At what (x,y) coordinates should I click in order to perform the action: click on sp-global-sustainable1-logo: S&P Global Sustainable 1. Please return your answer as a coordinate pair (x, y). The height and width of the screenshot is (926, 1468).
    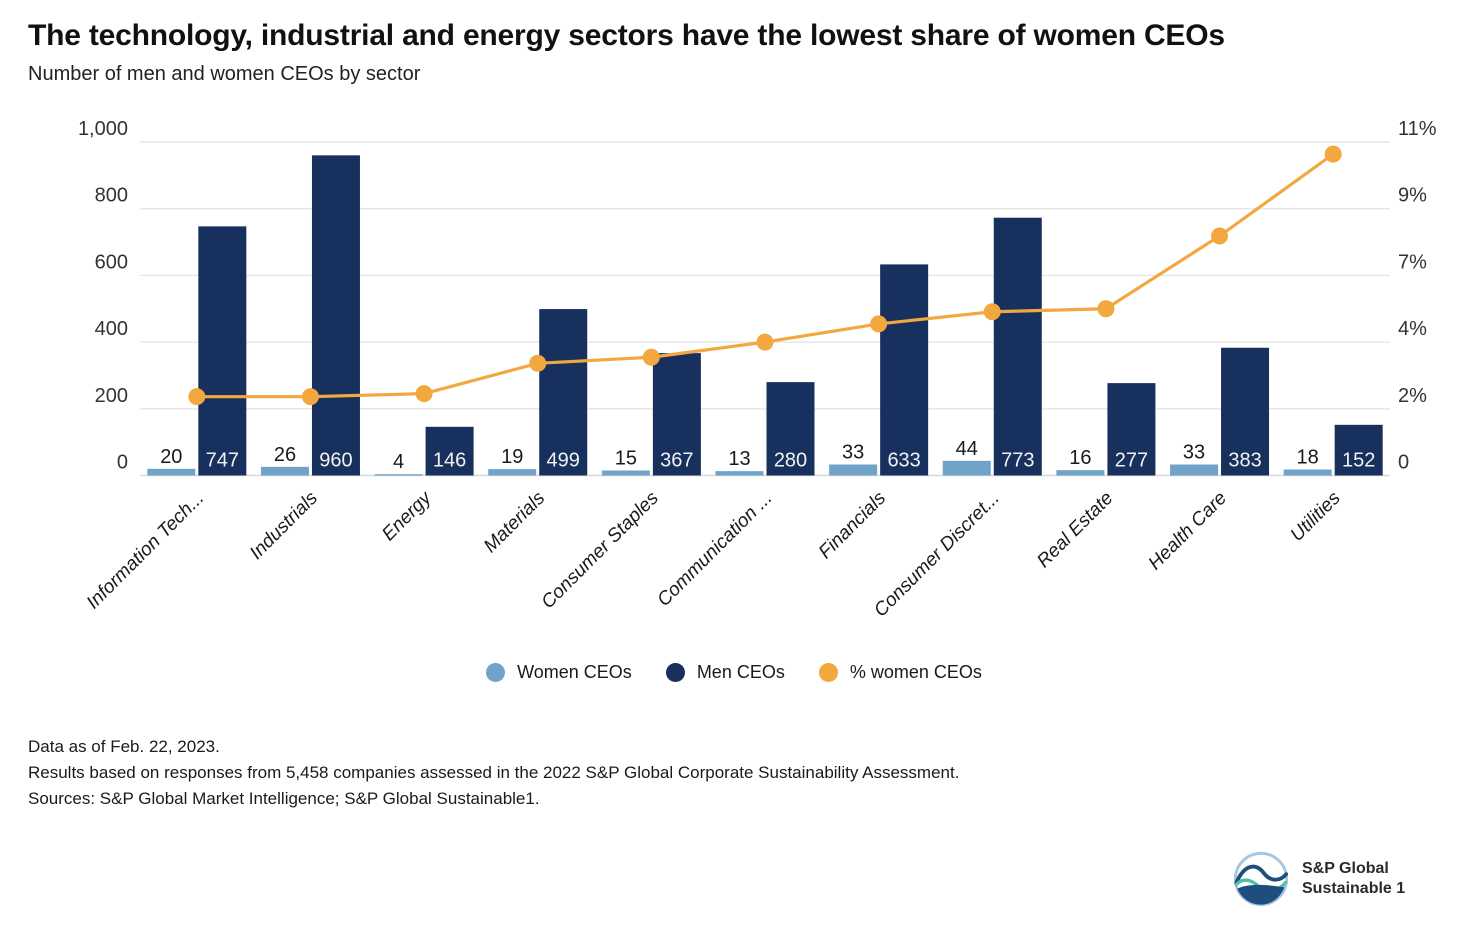
    Looking at the image, I should click on (1318, 879).